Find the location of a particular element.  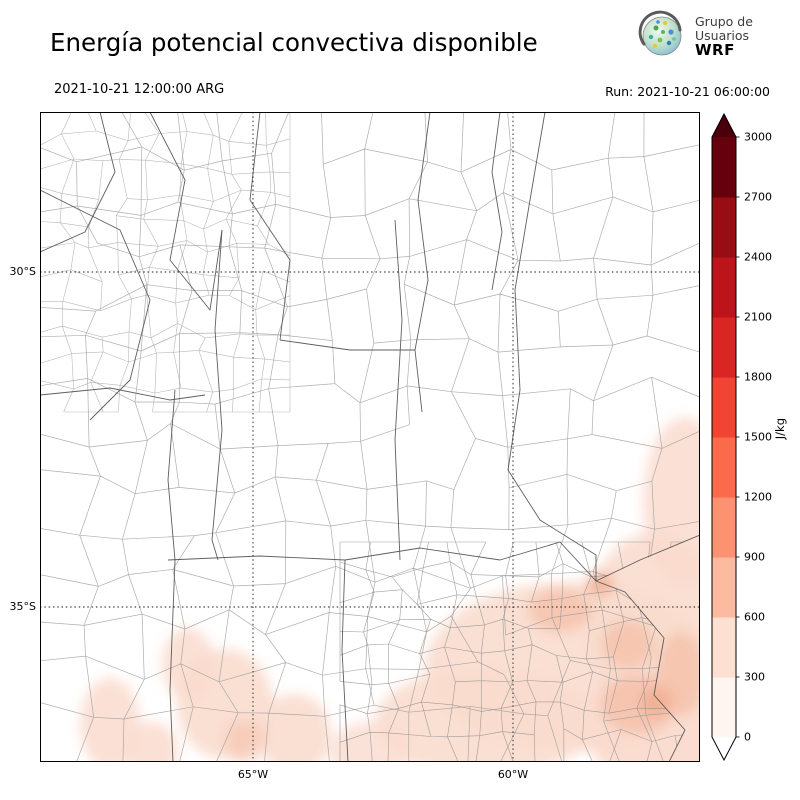

svg-text: 3000 is located at coordinates (758, 137).